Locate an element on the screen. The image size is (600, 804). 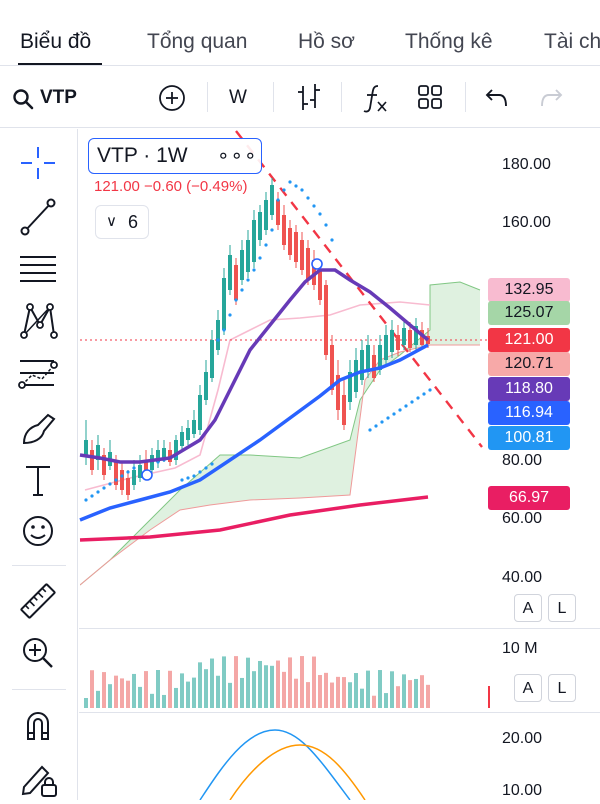
prediction-icon is located at coordinates (38, 373).